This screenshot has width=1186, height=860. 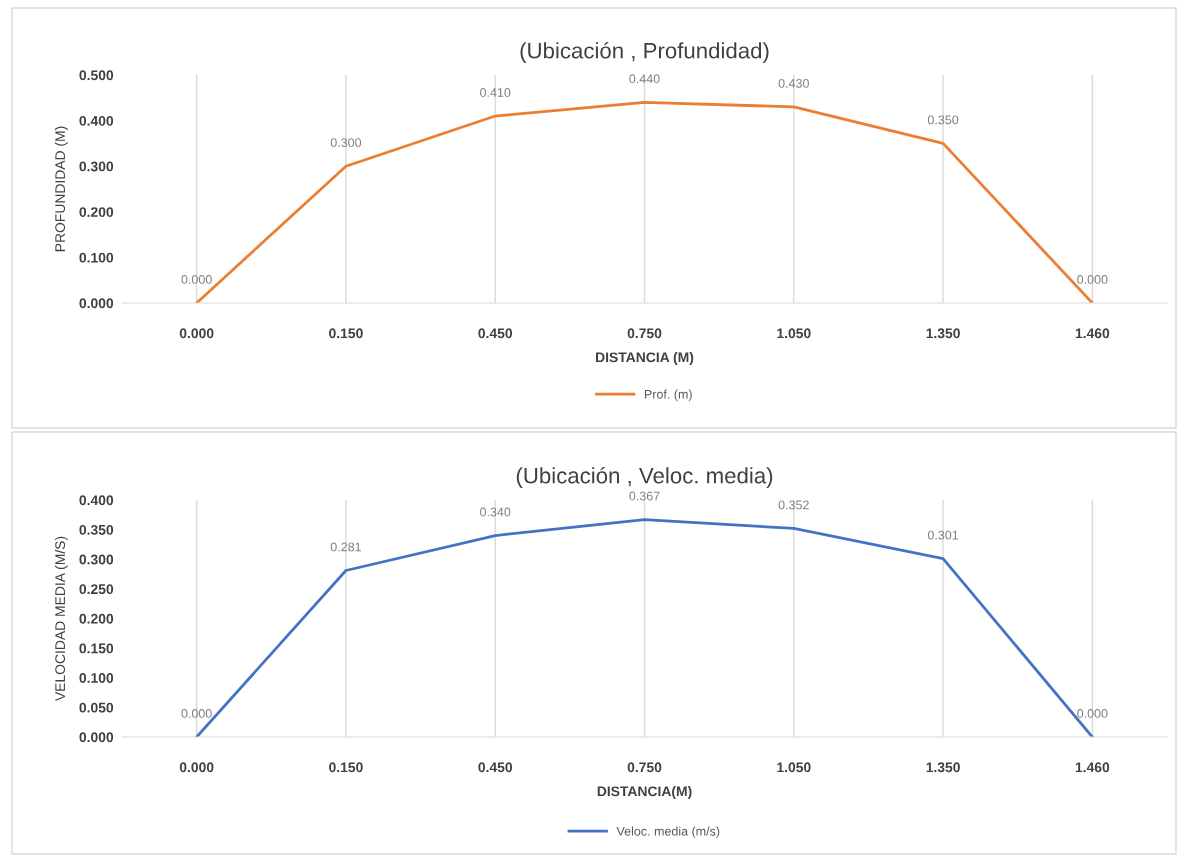 I want to click on data-label: 0.352, so click(x=793, y=505).